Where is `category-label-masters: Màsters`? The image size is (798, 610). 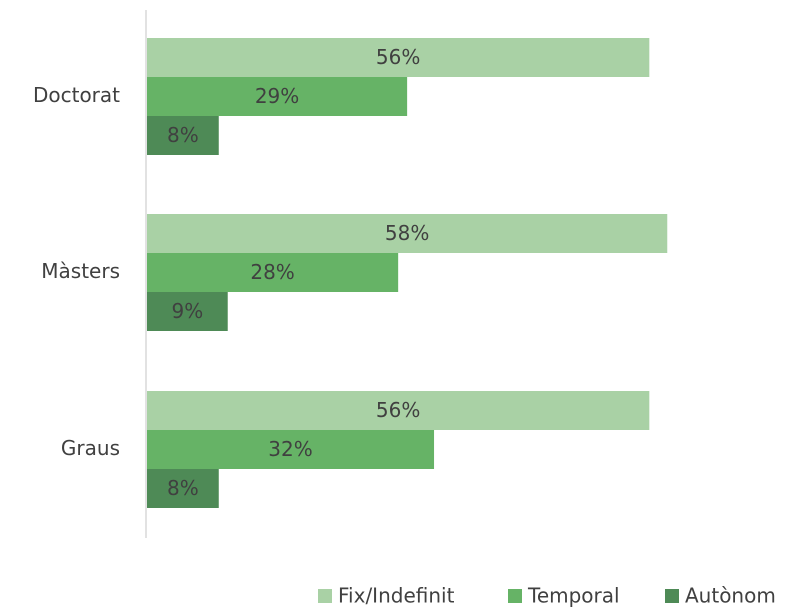
category-label-masters: Màsters is located at coordinates (80, 271).